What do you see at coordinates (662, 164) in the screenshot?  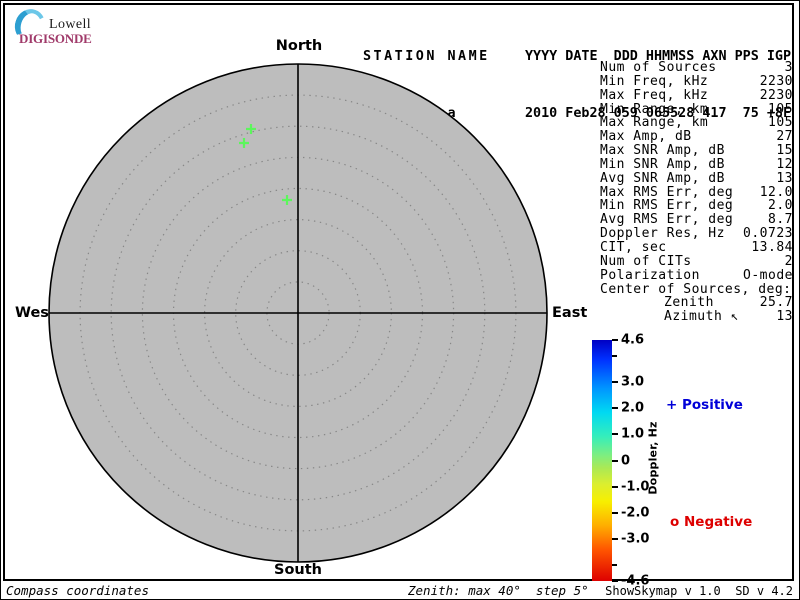 I see `stat-label: Min SNR Amp, dB` at bounding box center [662, 164].